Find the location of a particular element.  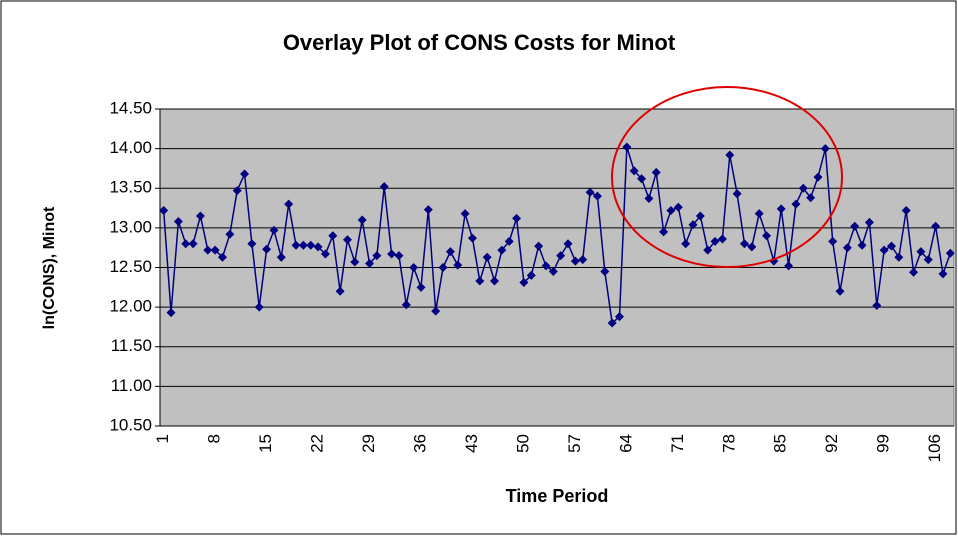

x-tick-label: 1 is located at coordinates (162, 438).